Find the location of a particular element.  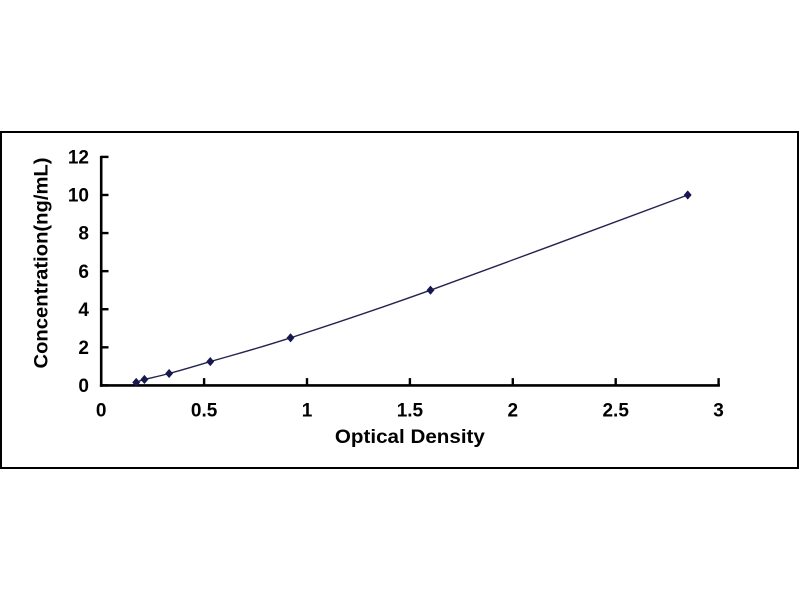

x-tick-label: 0 is located at coordinates (101, 411).